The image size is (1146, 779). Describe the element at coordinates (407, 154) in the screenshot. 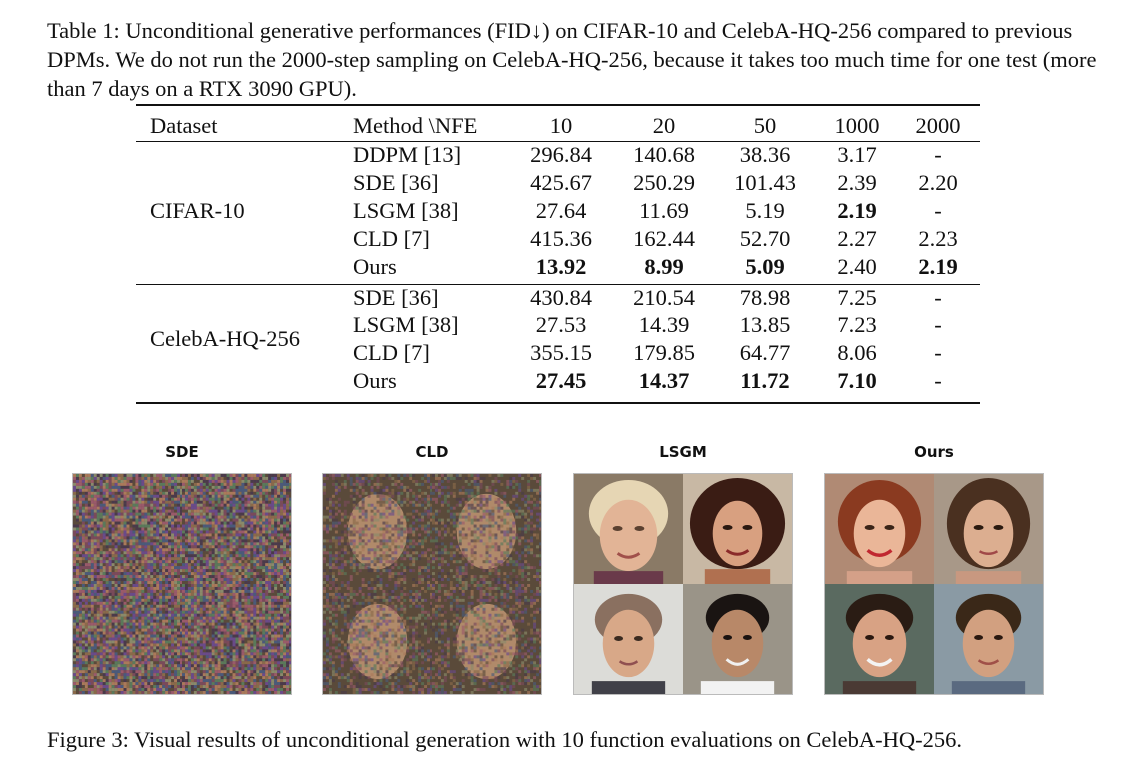

I see `table-row-method: DDPM [13]` at that location.